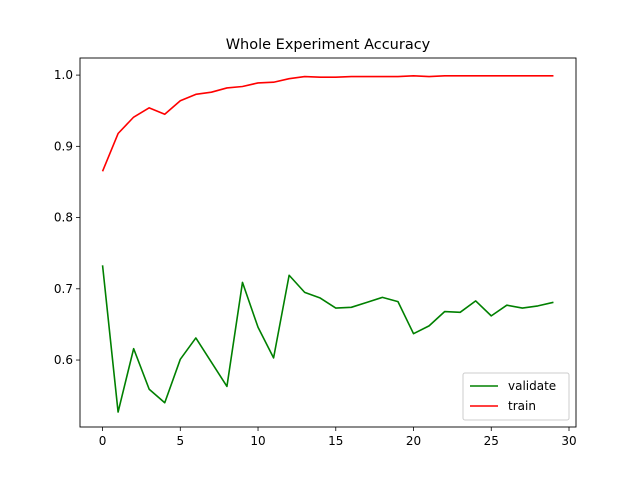 This screenshot has height=480, width=640. I want to click on legend-label-validate: validate, so click(532, 386).